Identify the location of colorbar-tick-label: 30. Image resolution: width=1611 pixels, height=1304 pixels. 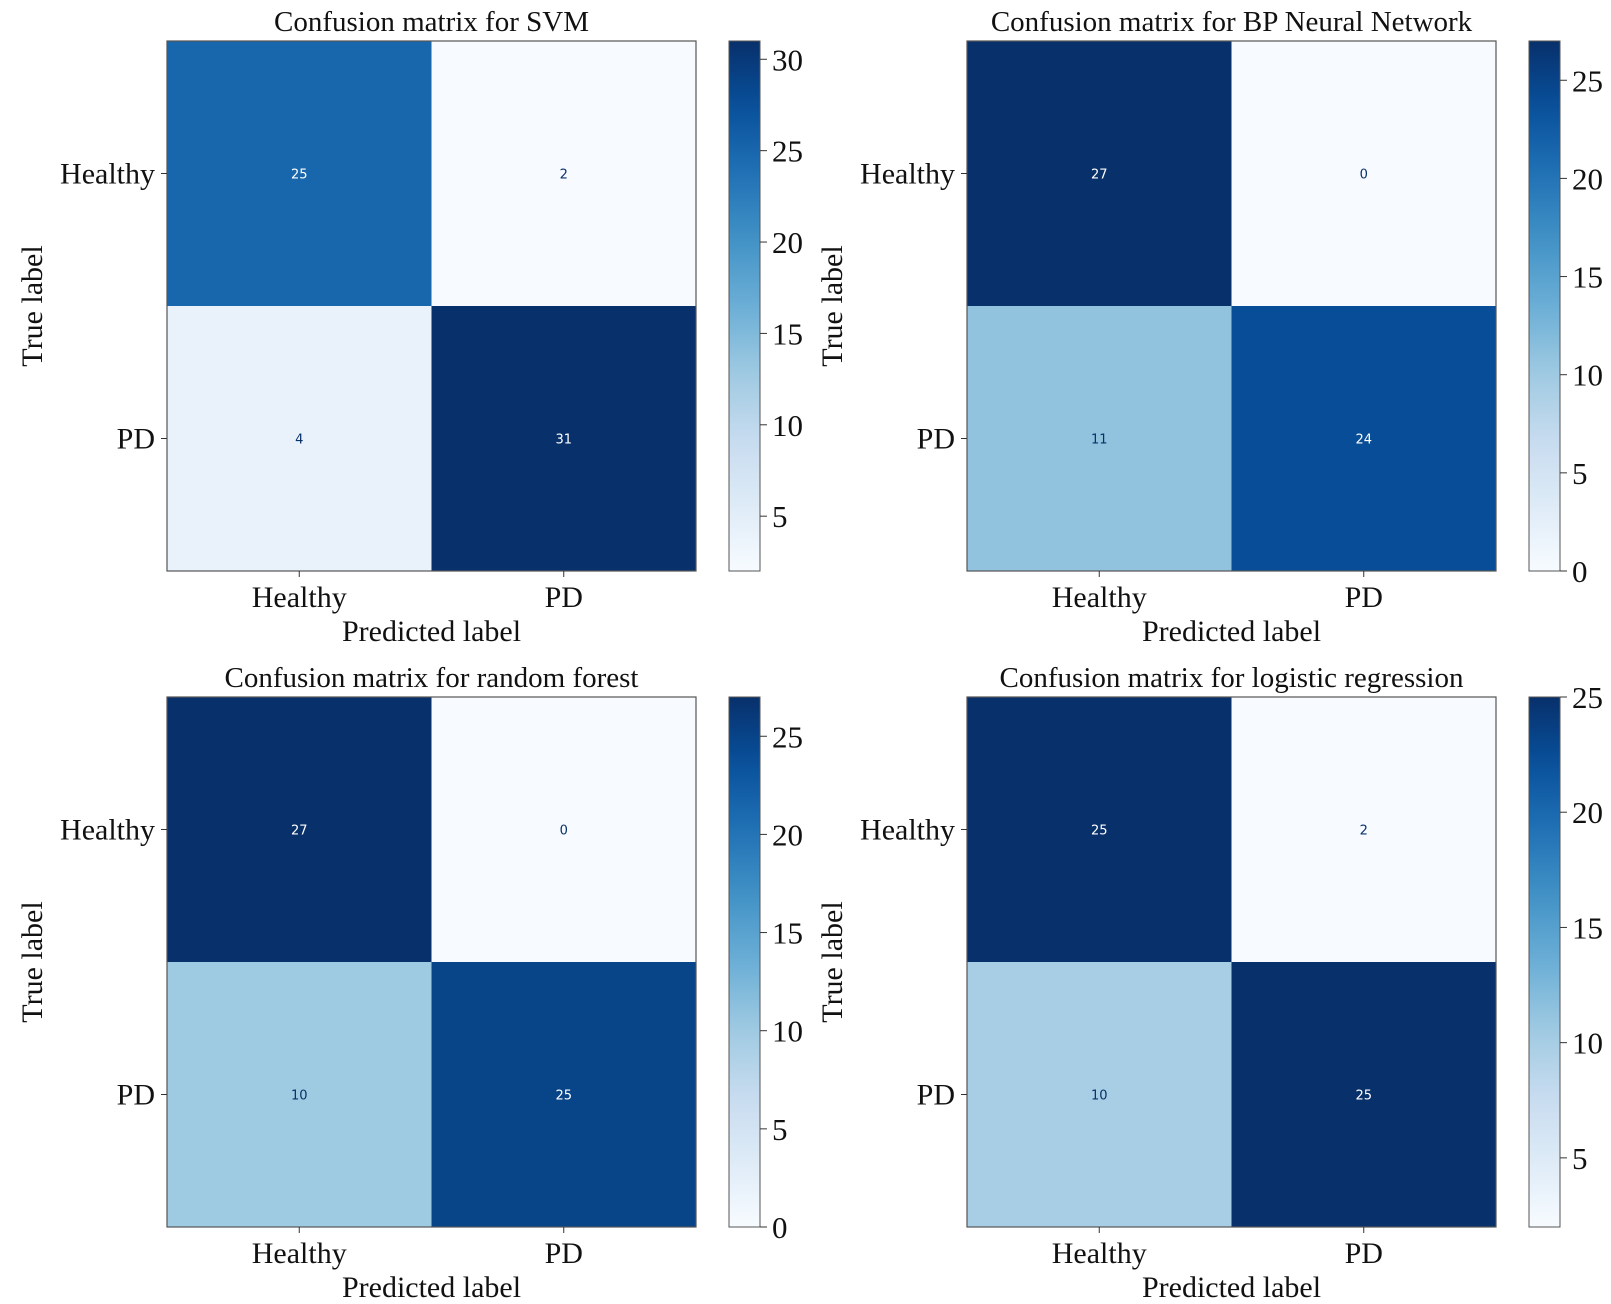
(787, 59).